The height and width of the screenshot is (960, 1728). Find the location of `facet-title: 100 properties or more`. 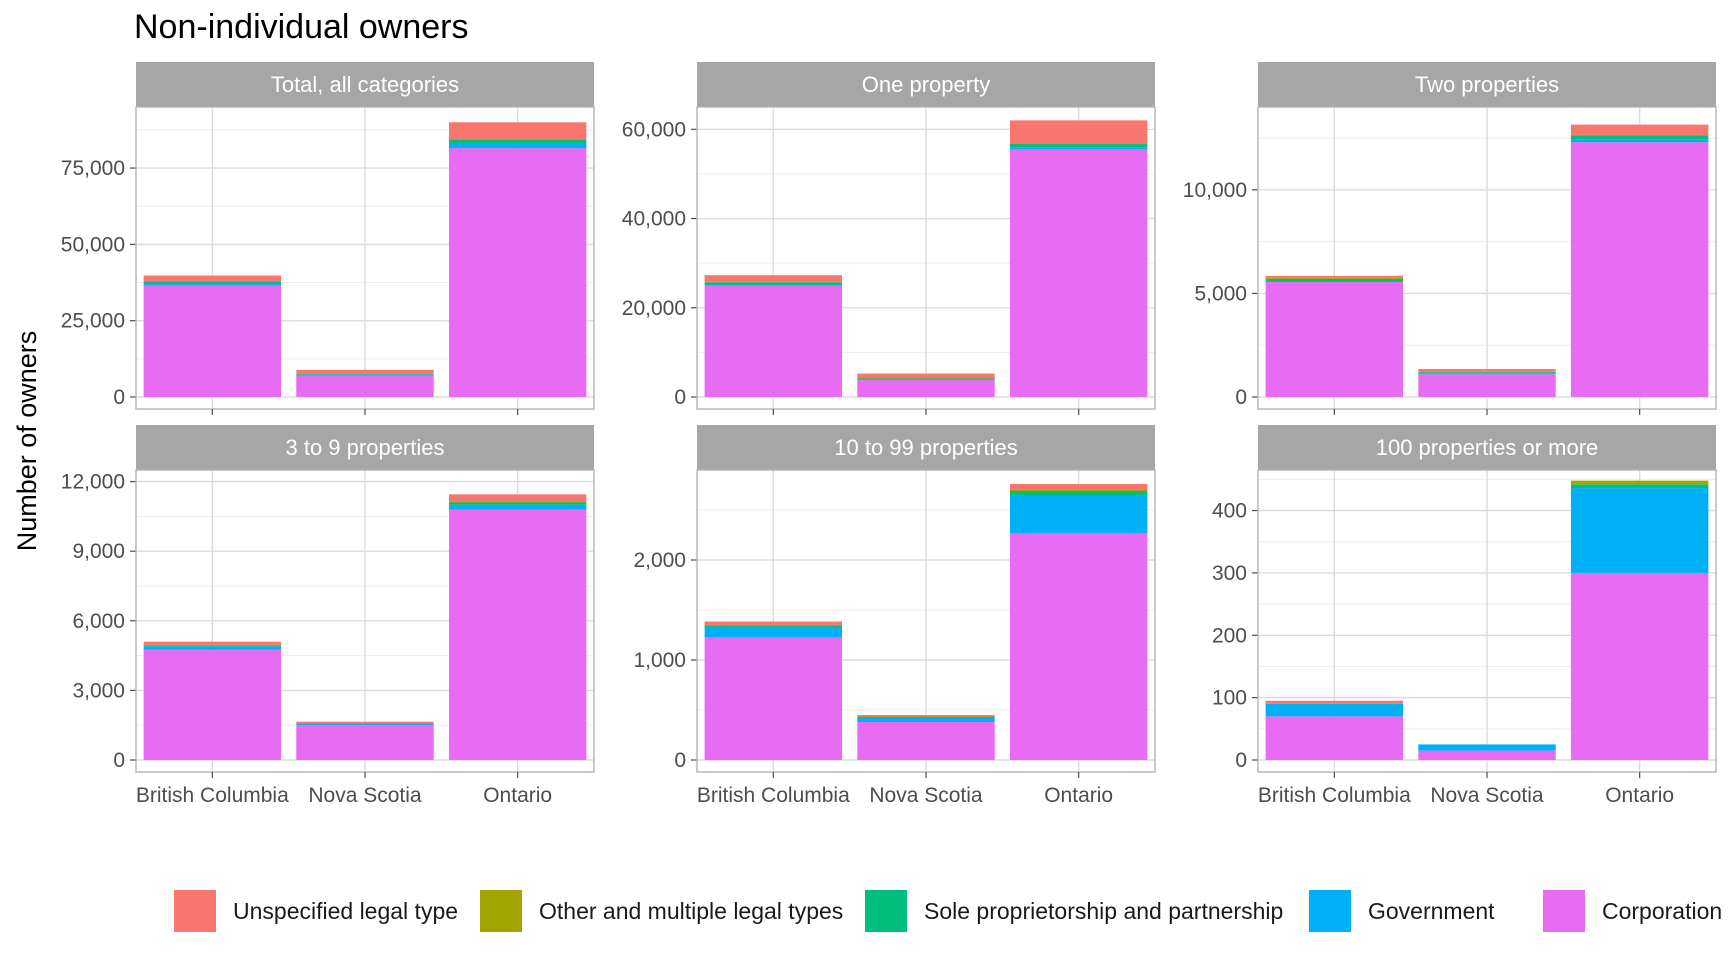

facet-title: 100 properties or more is located at coordinates (1487, 447).